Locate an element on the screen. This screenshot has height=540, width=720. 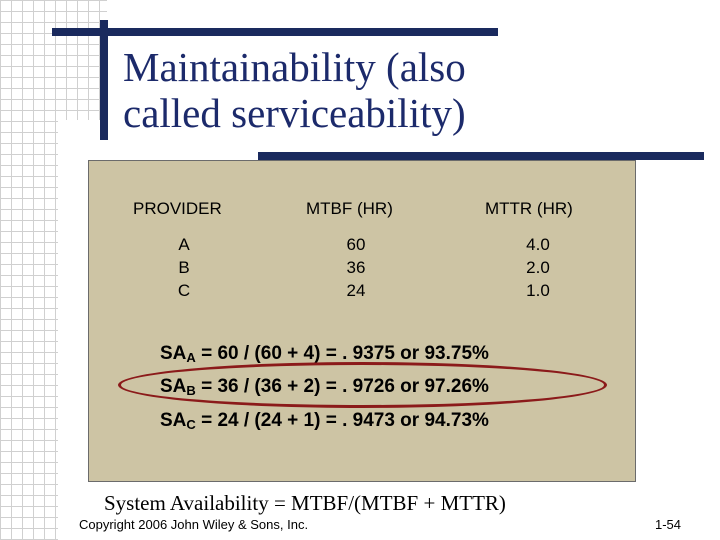
mttr-c: 1.0 is located at coordinates (538, 290).